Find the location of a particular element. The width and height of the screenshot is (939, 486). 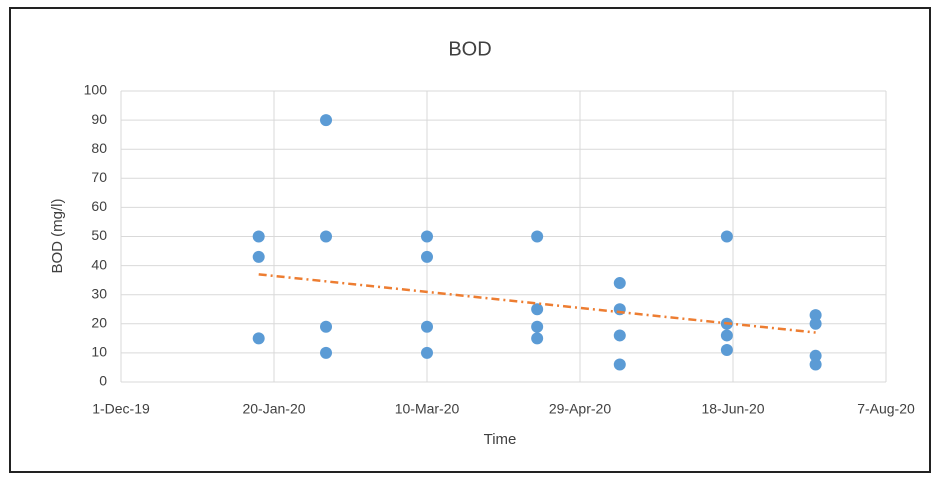

x-axis-label: Time is located at coordinates (500, 439).